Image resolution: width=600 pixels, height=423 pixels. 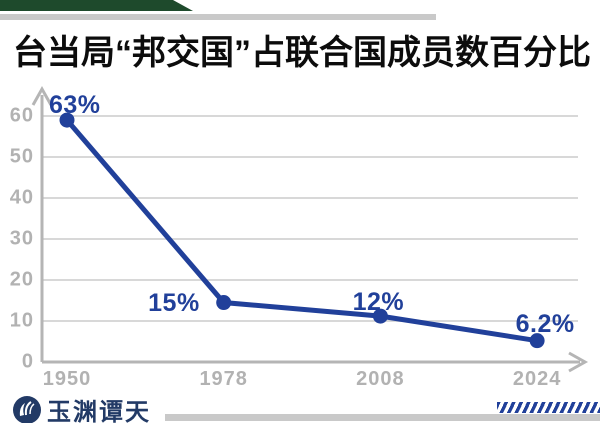 What do you see at coordinates (548, 407) in the screenshot?
I see `decorative-stripes` at bounding box center [548, 407].